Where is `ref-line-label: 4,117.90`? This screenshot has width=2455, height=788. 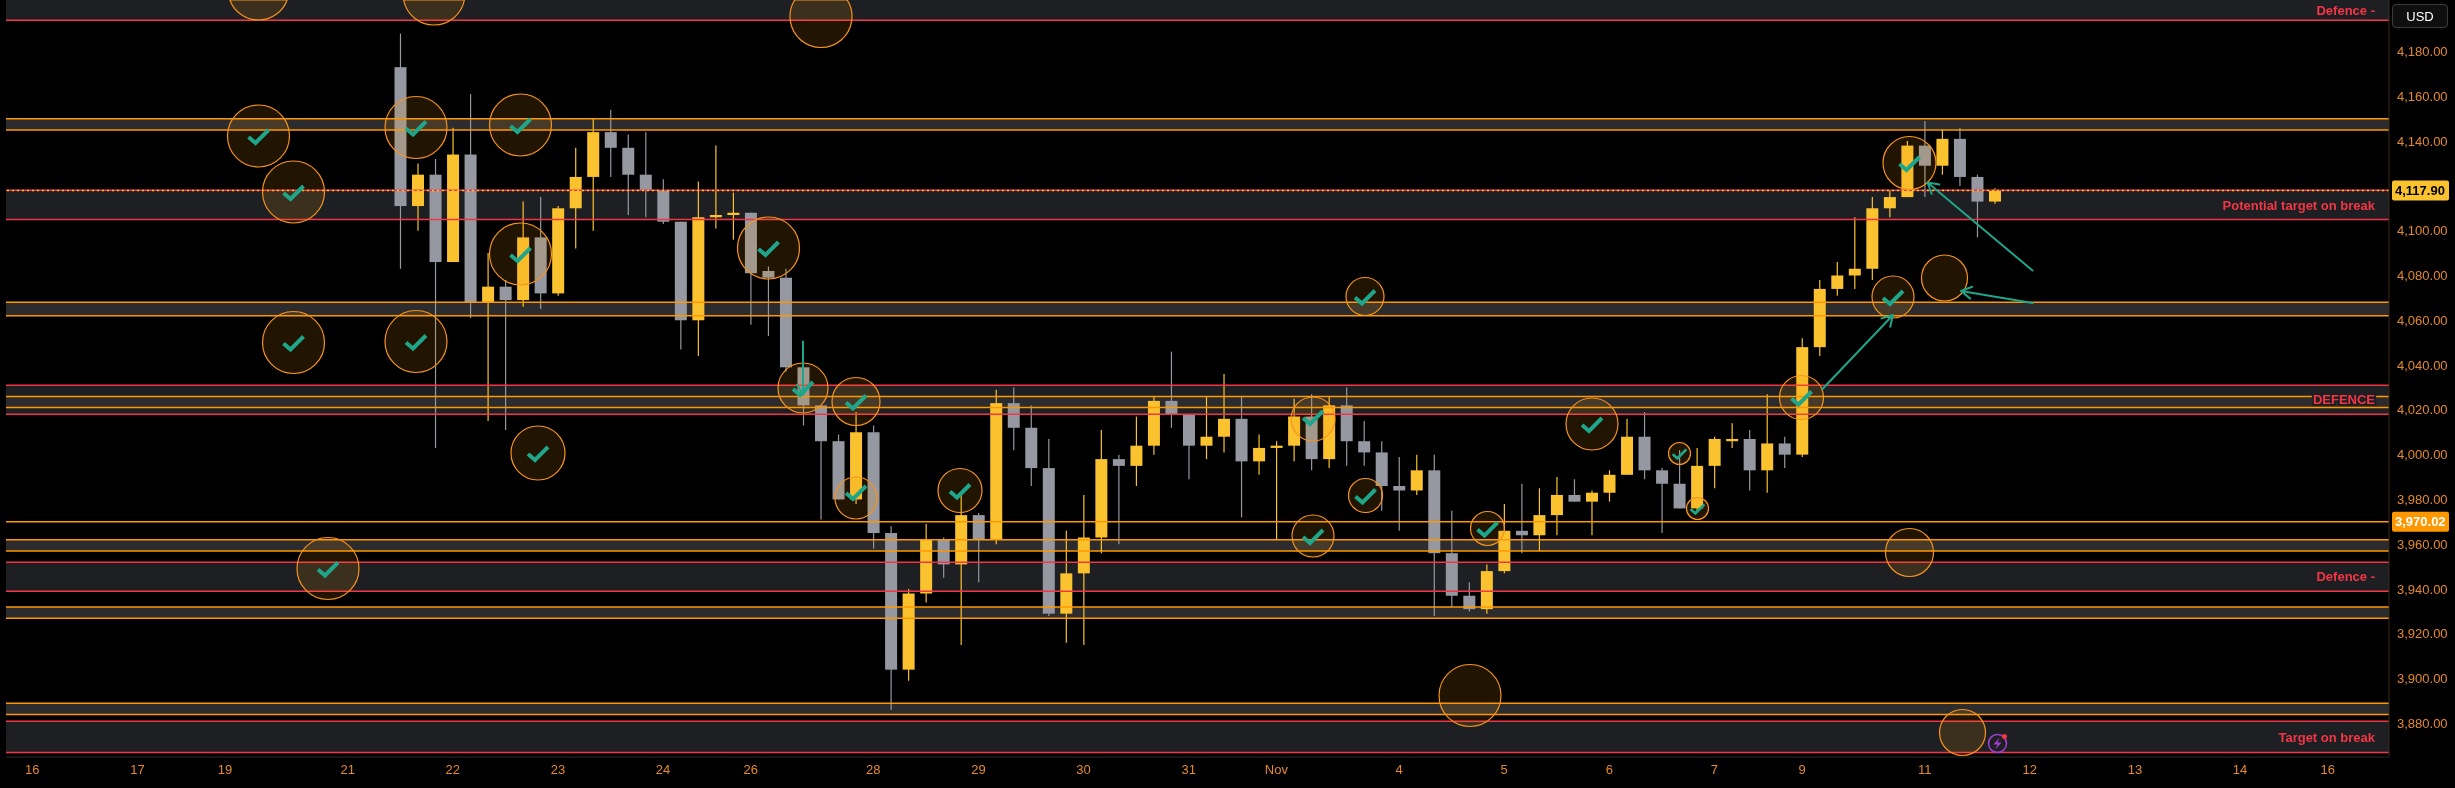
ref-line-label: 4,117.90 is located at coordinates (2420, 191).